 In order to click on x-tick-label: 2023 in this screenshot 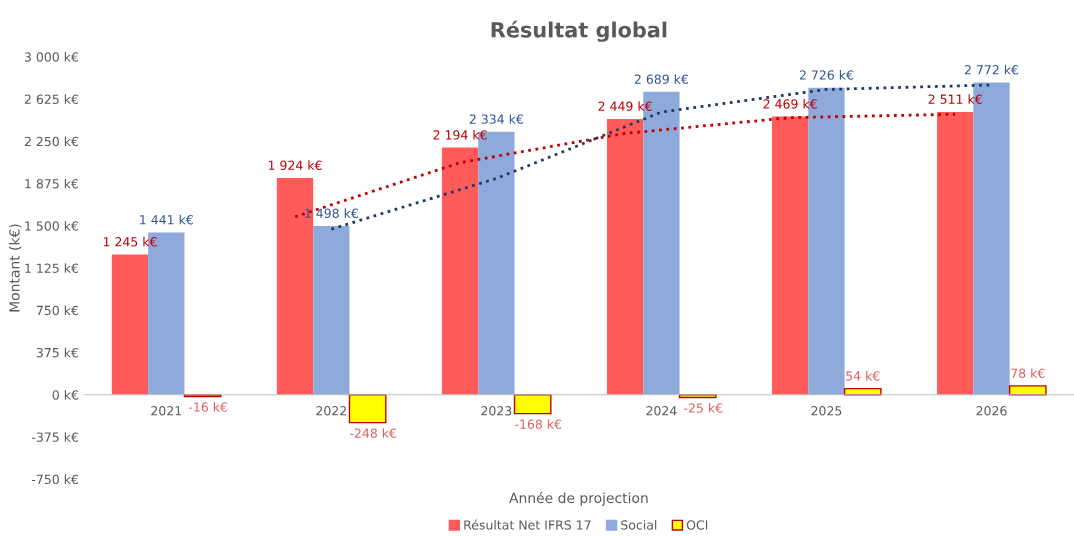, I will do `click(496, 411)`.